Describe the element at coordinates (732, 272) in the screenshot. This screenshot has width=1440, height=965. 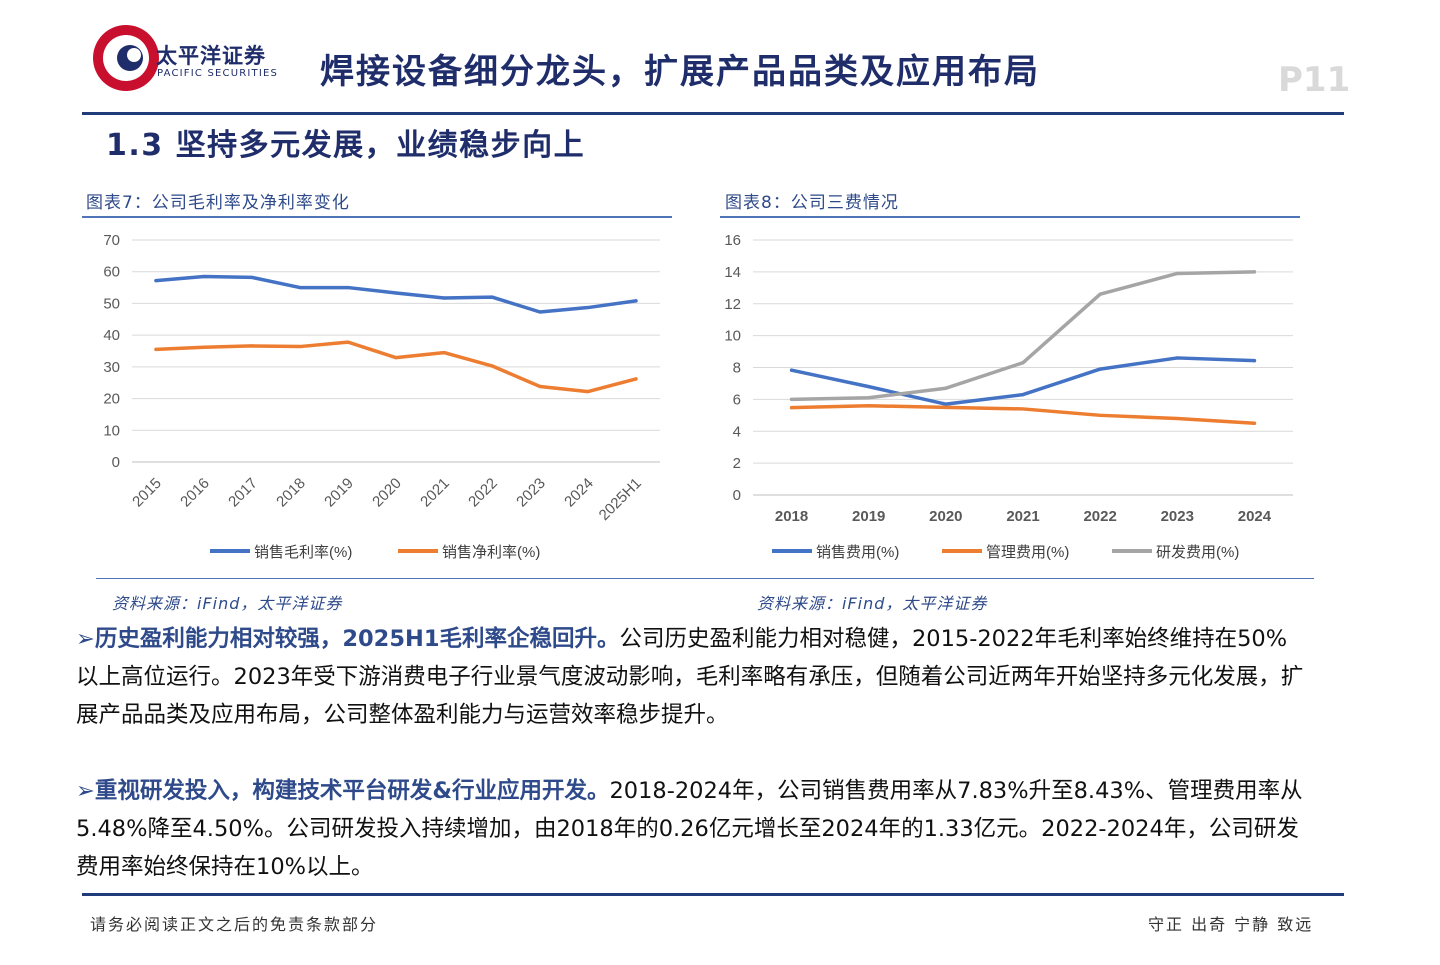
I see `y-tick-label: 14` at that location.